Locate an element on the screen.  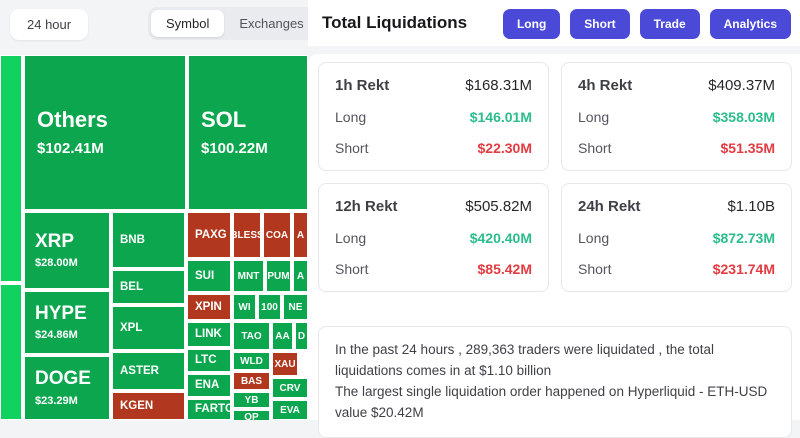
treemap-cell-edge-top is located at coordinates (11, 168).